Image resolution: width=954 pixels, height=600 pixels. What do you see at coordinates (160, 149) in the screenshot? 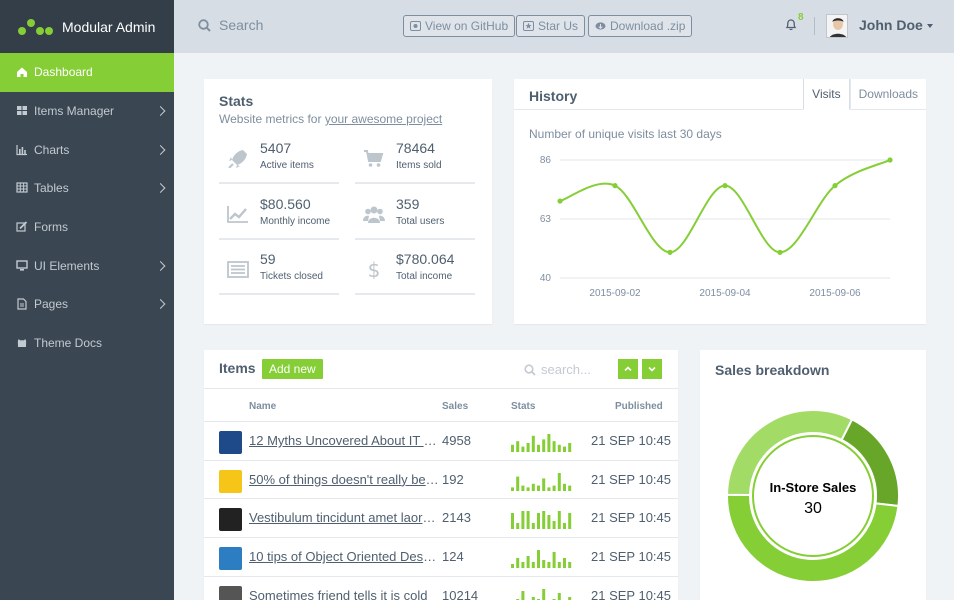
I see `chevron-right-icon` at bounding box center [160, 149].